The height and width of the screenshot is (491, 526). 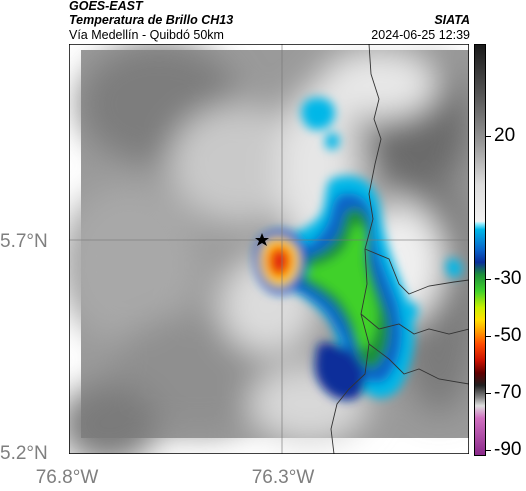 What do you see at coordinates (146, 35) in the screenshot?
I see `region-label: Vía Medellín - Quibdó 50km` at bounding box center [146, 35].